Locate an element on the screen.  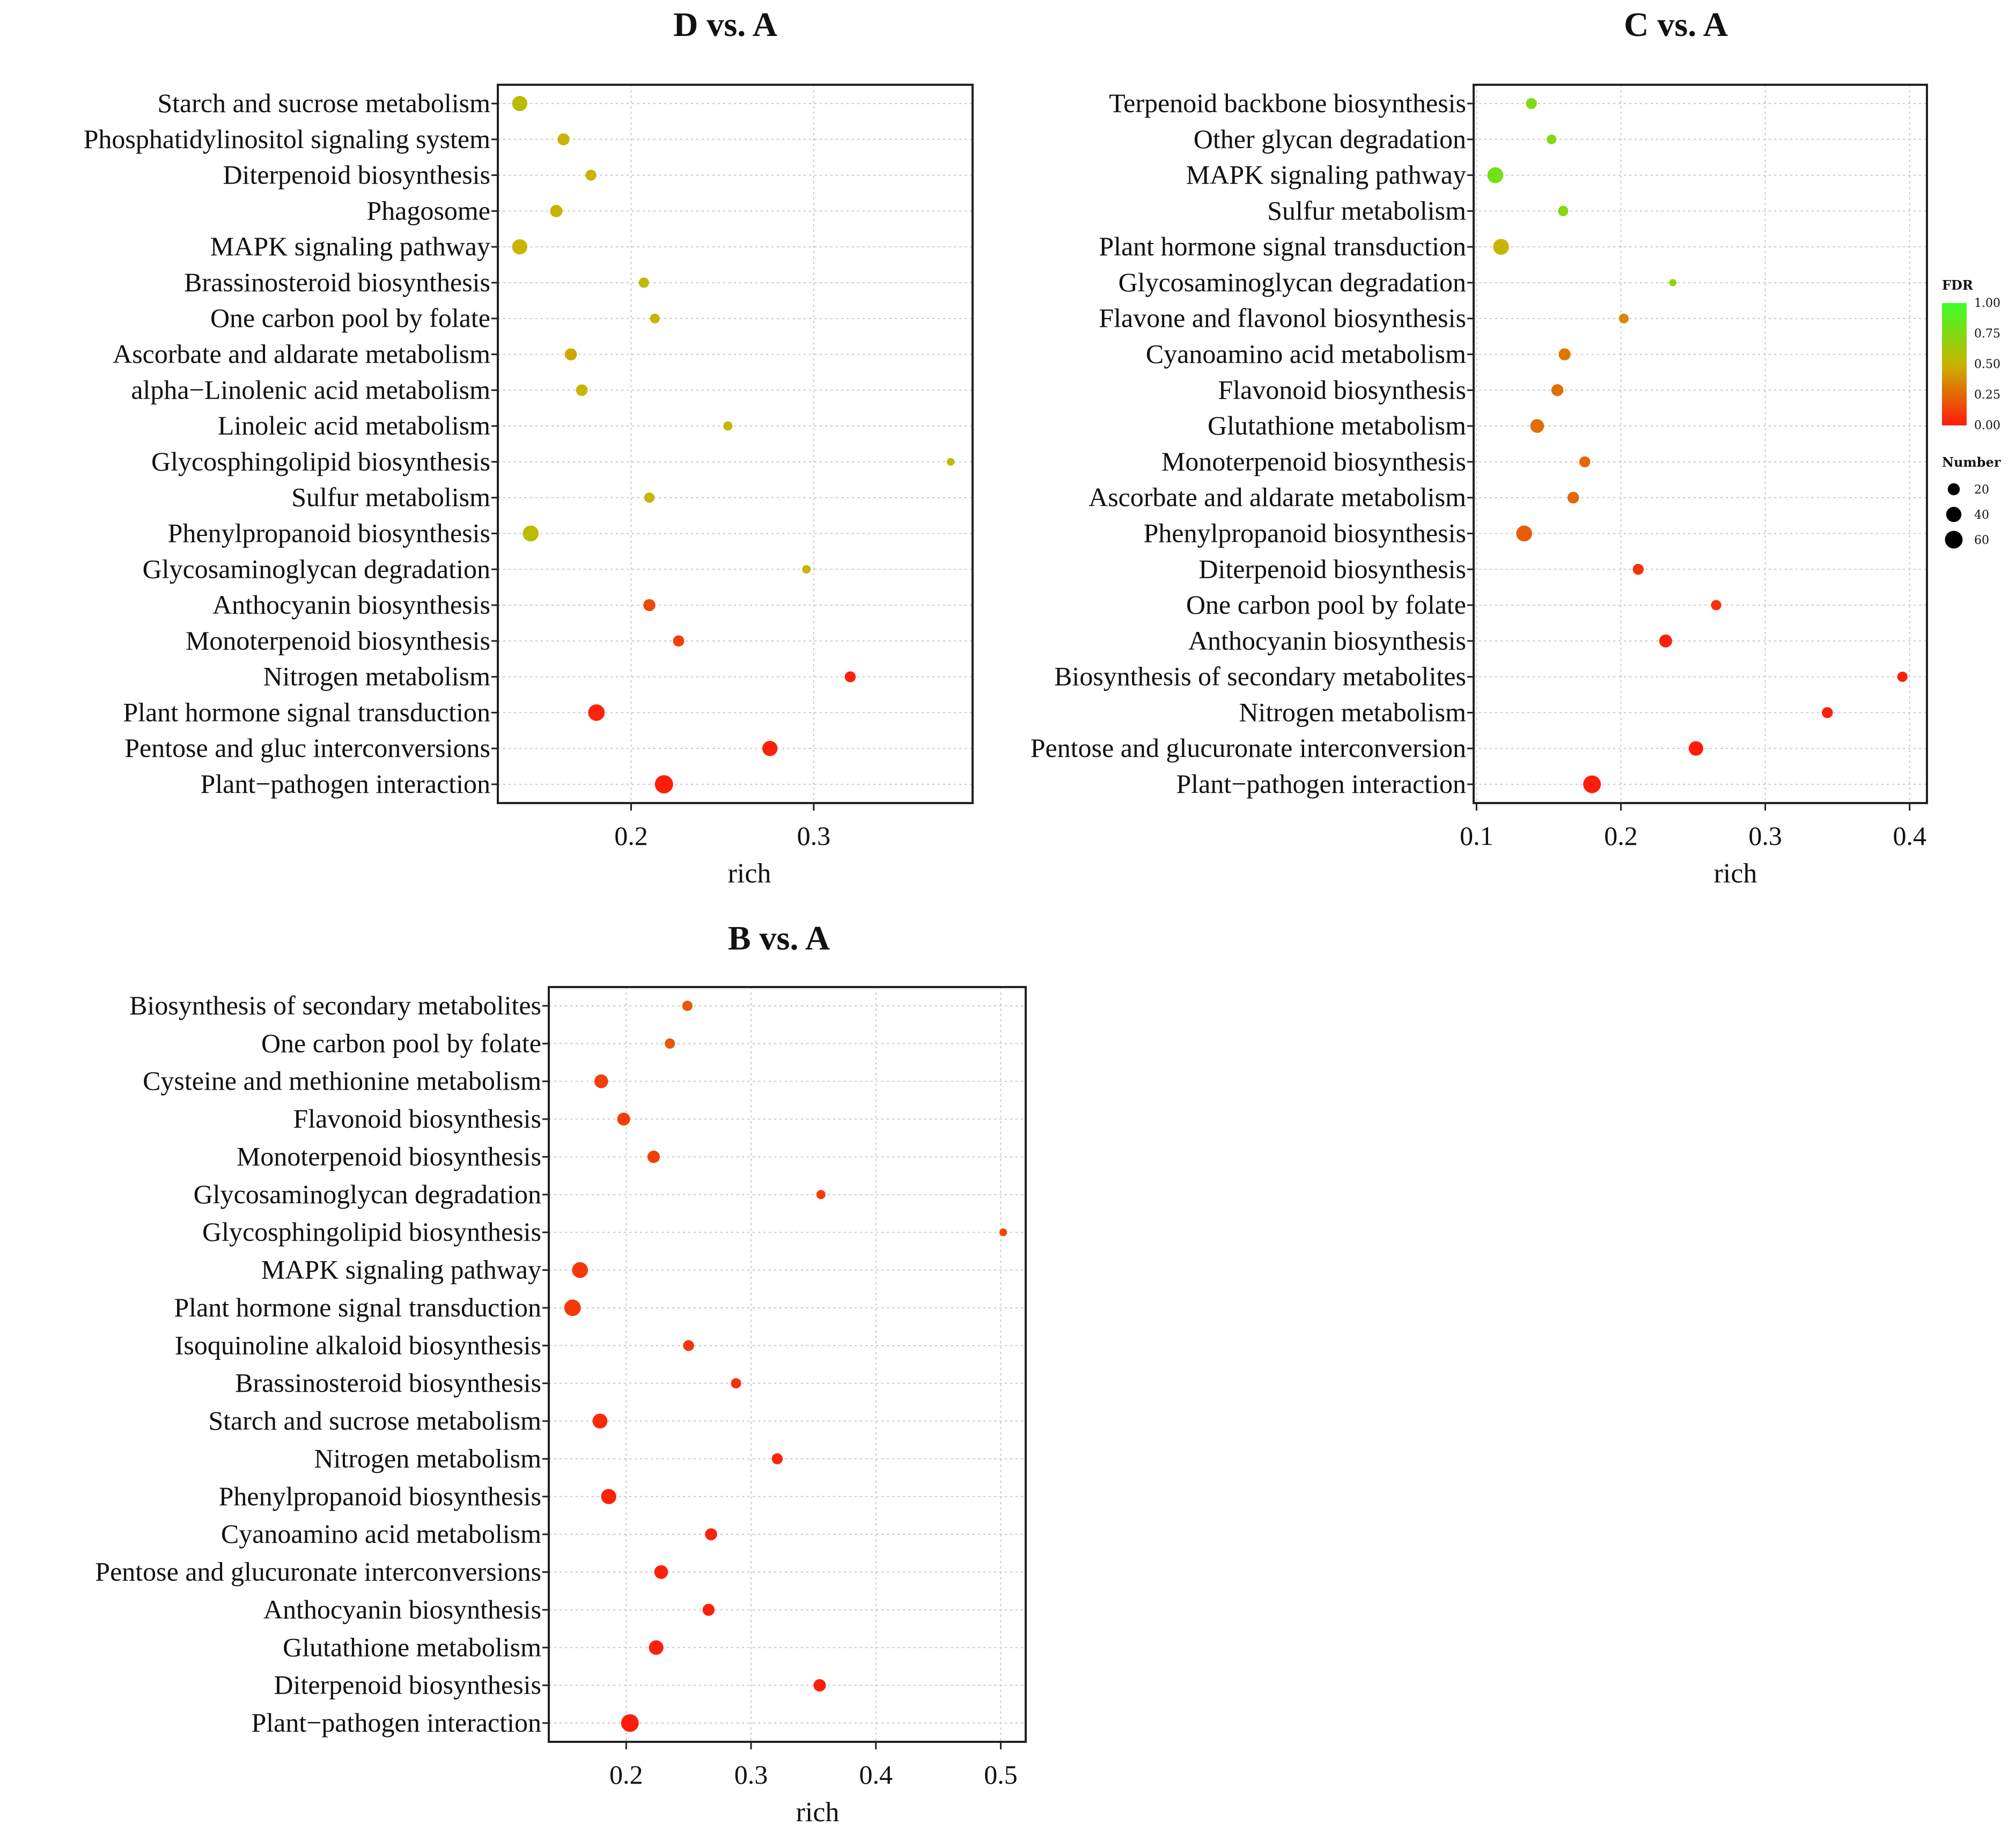
fdr-tick-label: 0.25 is located at coordinates (1987, 395).